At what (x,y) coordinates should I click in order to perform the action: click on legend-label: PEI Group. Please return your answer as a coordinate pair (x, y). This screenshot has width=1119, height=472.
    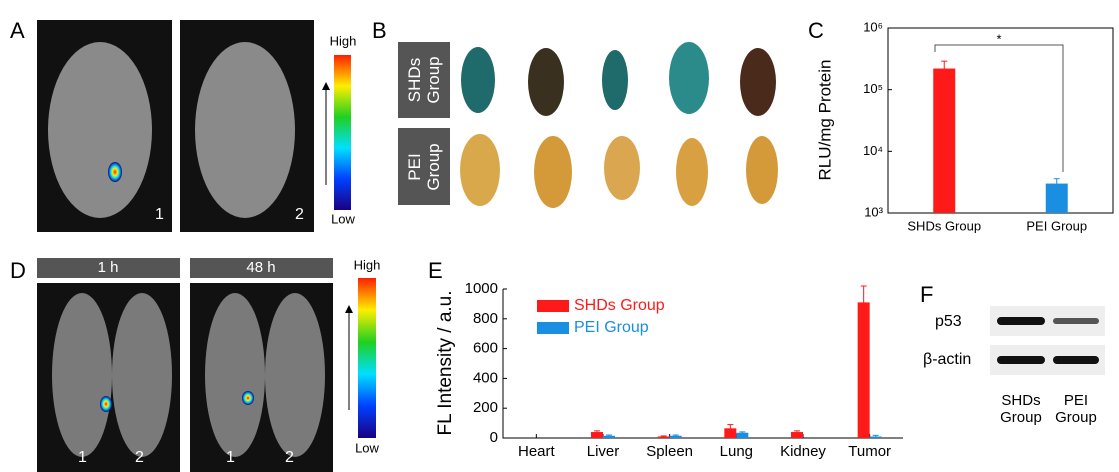
    Looking at the image, I should click on (611, 327).